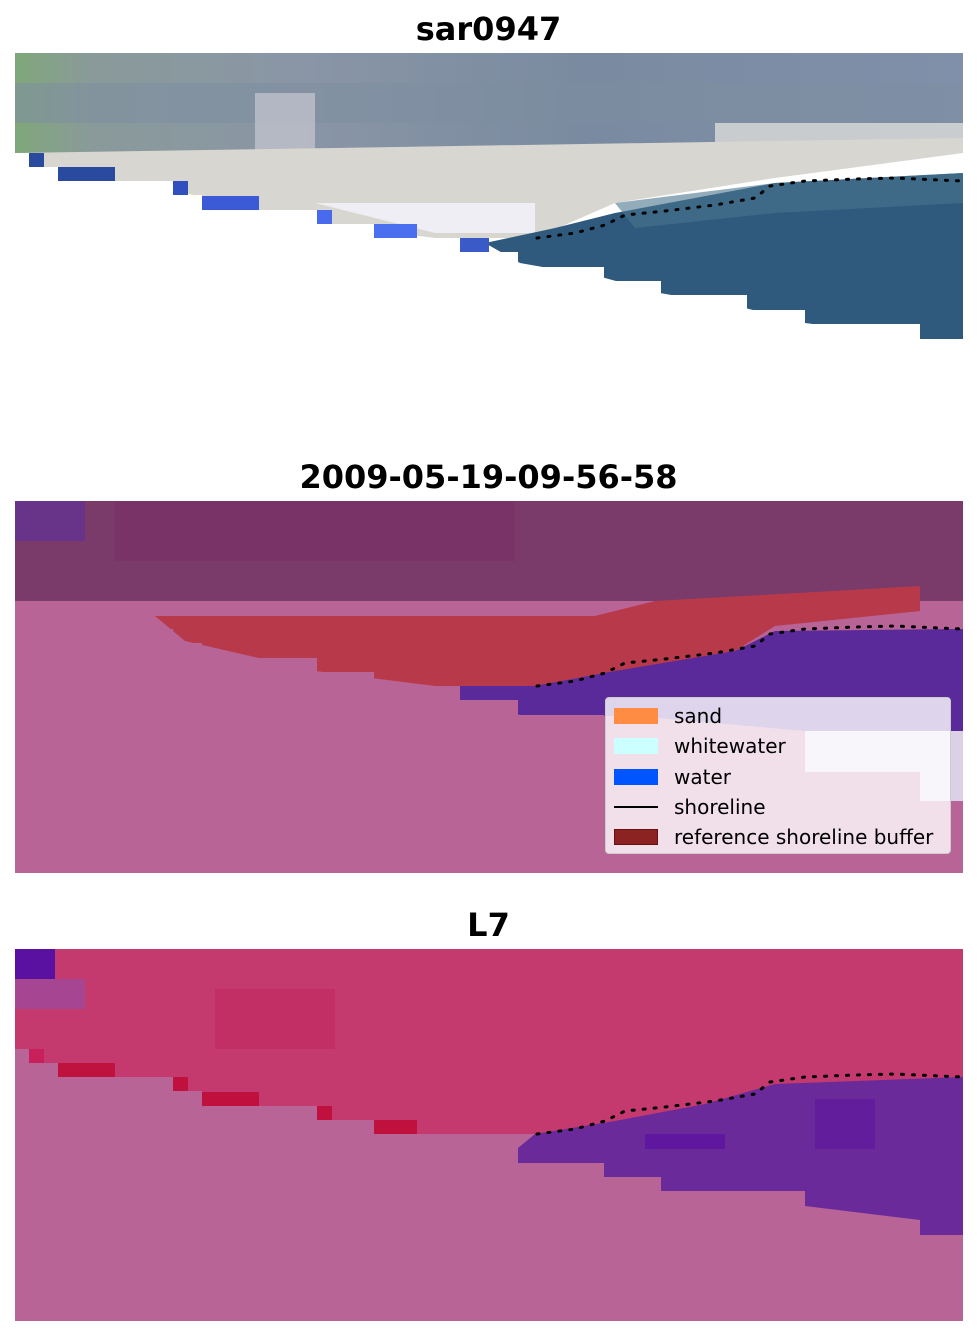 Image resolution: width=977 pixels, height=1337 pixels. I want to click on legend-item-whitewater: whitewater, so click(700, 746).